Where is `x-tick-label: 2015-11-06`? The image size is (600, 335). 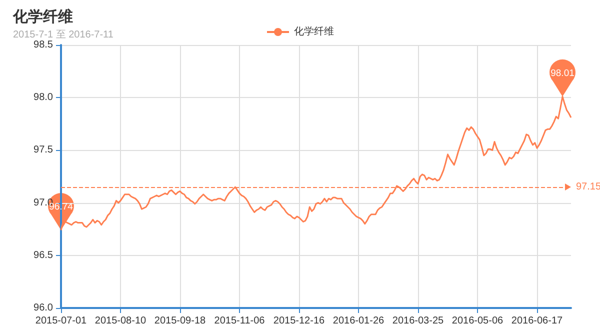
x-tick-label: 2015-11-06 is located at coordinates (240, 321).